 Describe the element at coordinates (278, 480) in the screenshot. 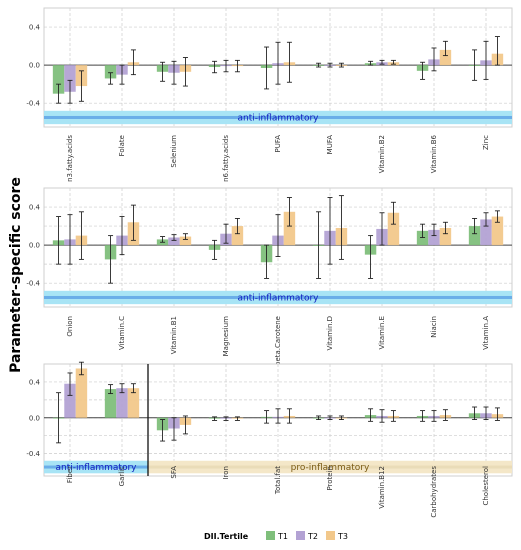

I see `category-label: Total.fat` at that location.